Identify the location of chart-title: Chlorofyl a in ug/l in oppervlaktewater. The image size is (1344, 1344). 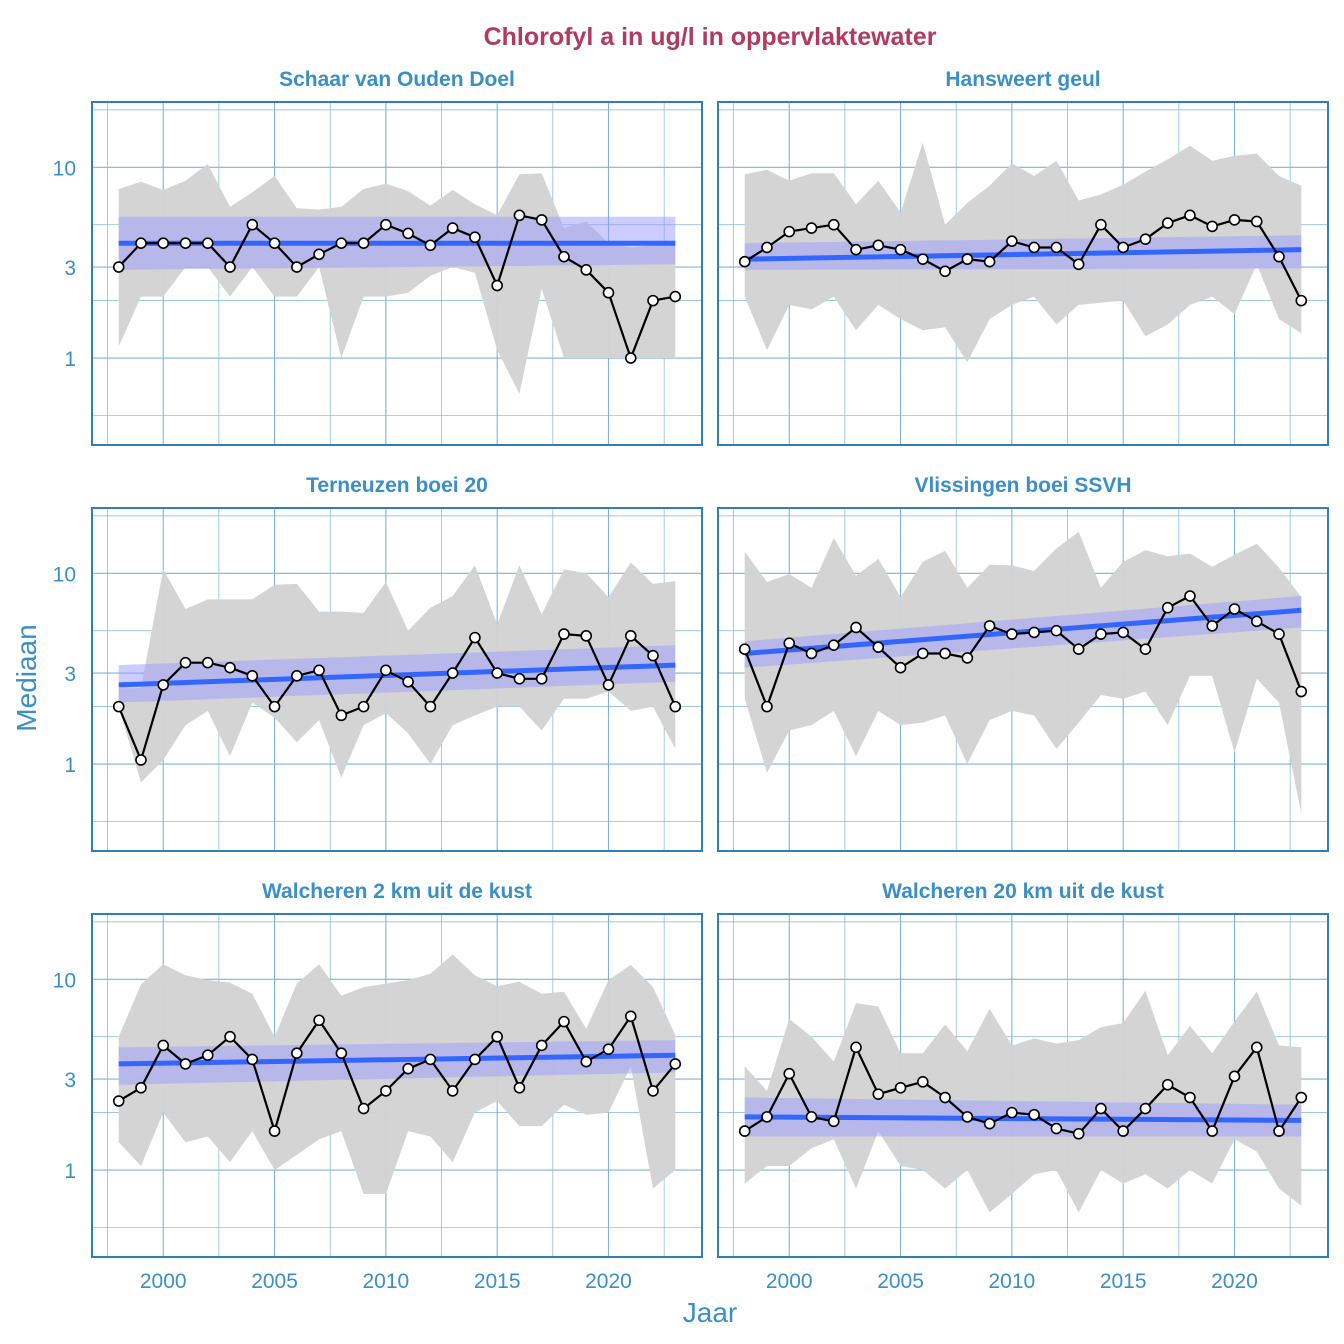
(710, 37).